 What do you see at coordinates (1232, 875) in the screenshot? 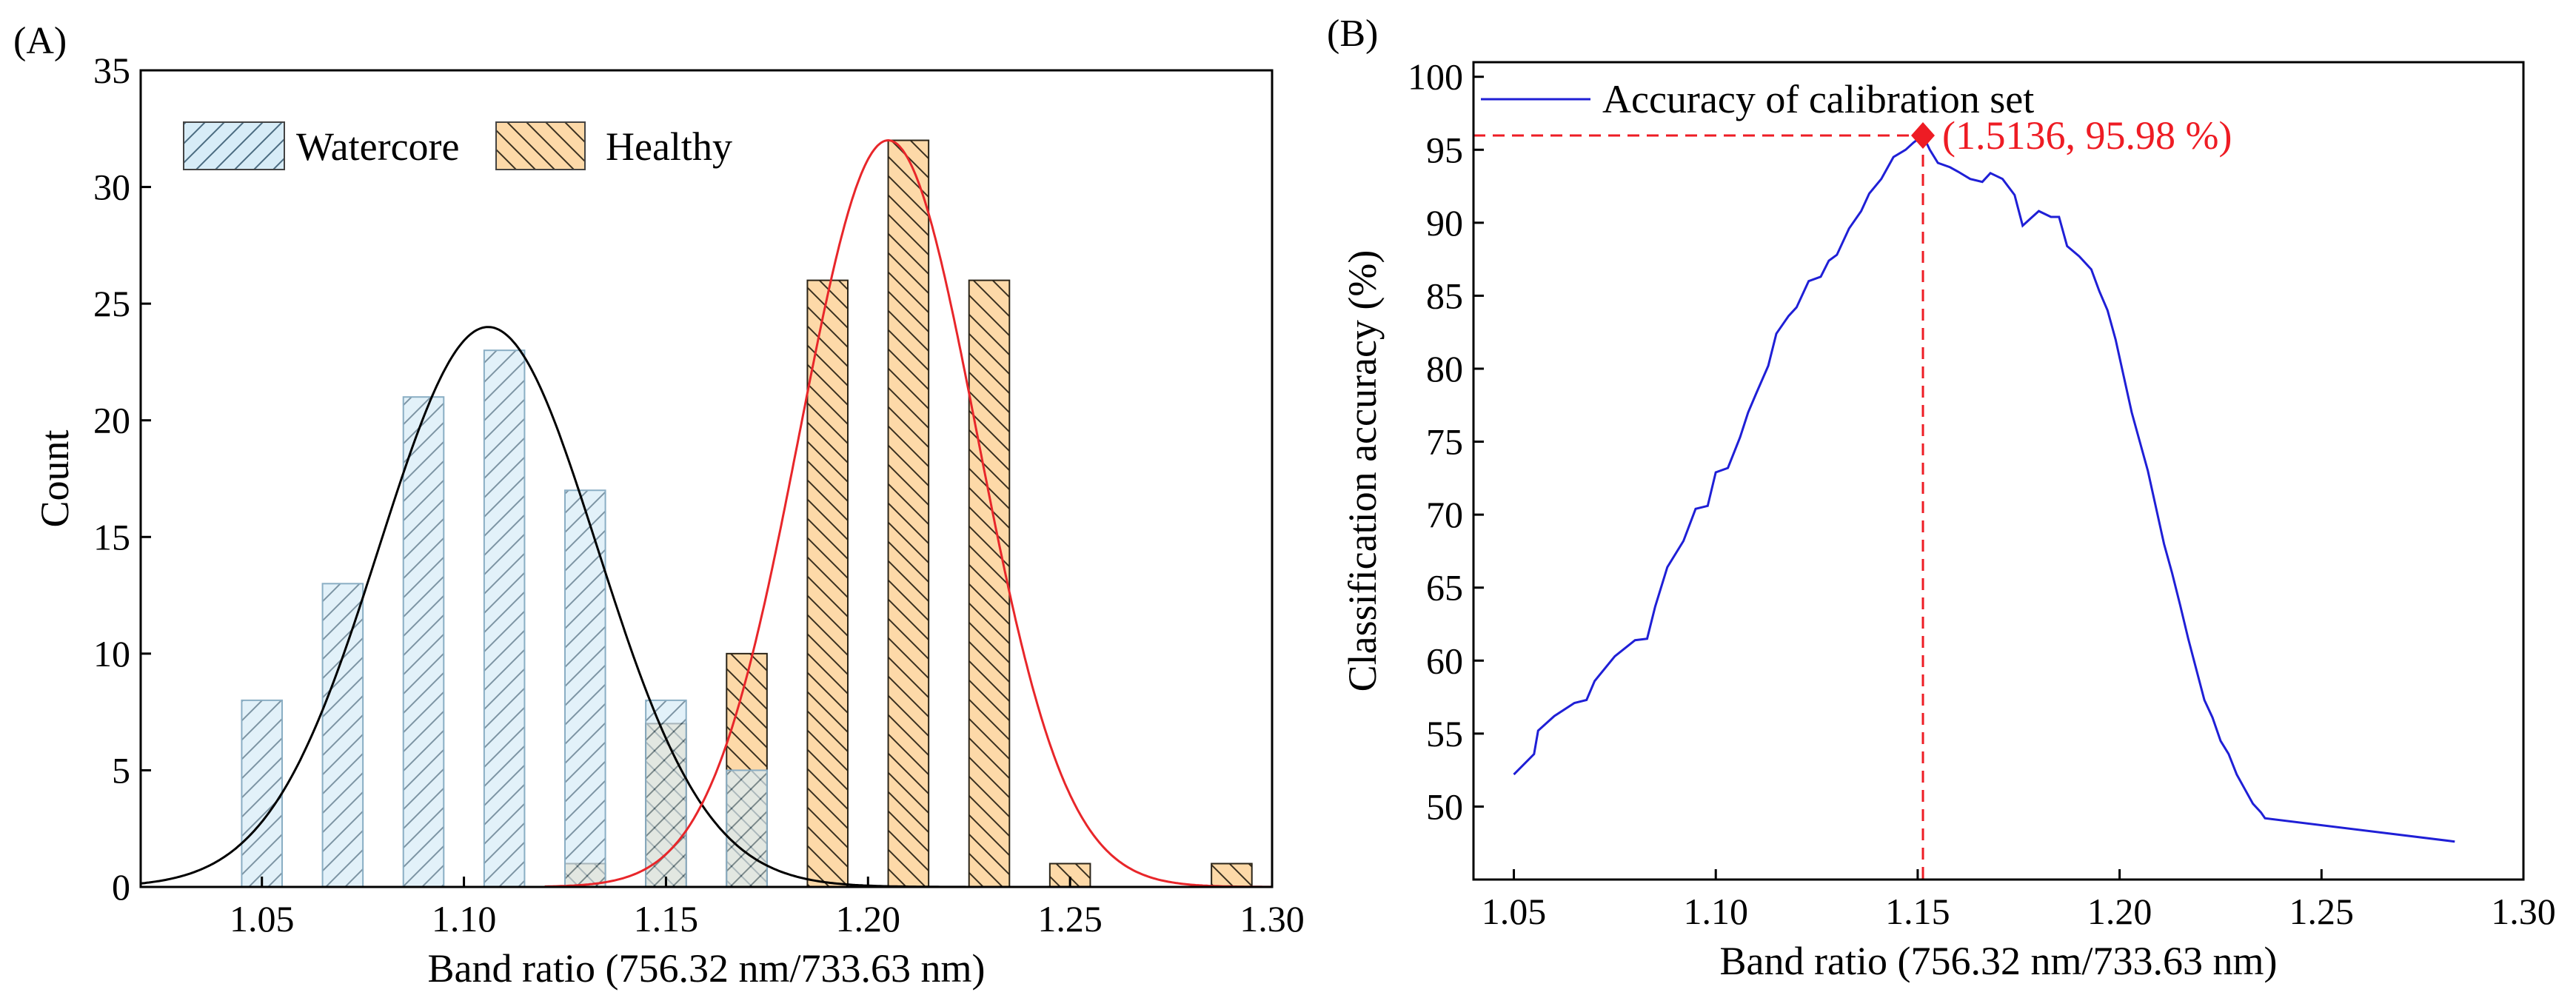
I see `bar-healthy-1.29` at bounding box center [1232, 875].